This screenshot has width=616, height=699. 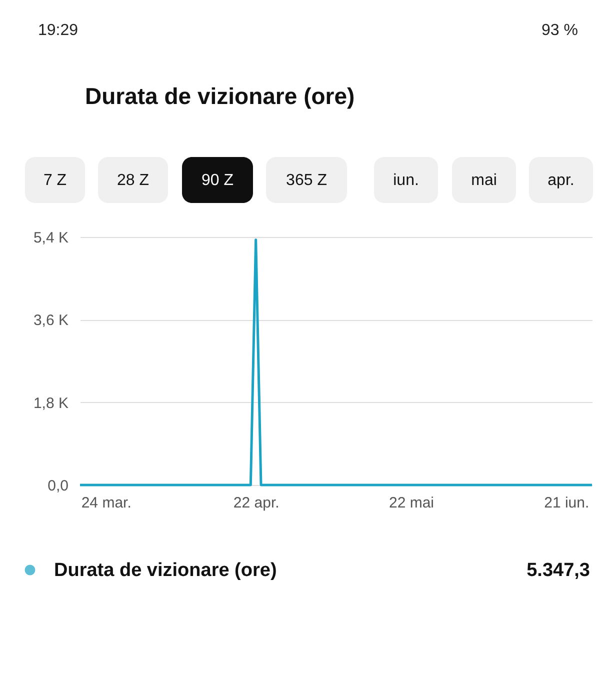 I want to click on text: apr., so click(x=561, y=180).